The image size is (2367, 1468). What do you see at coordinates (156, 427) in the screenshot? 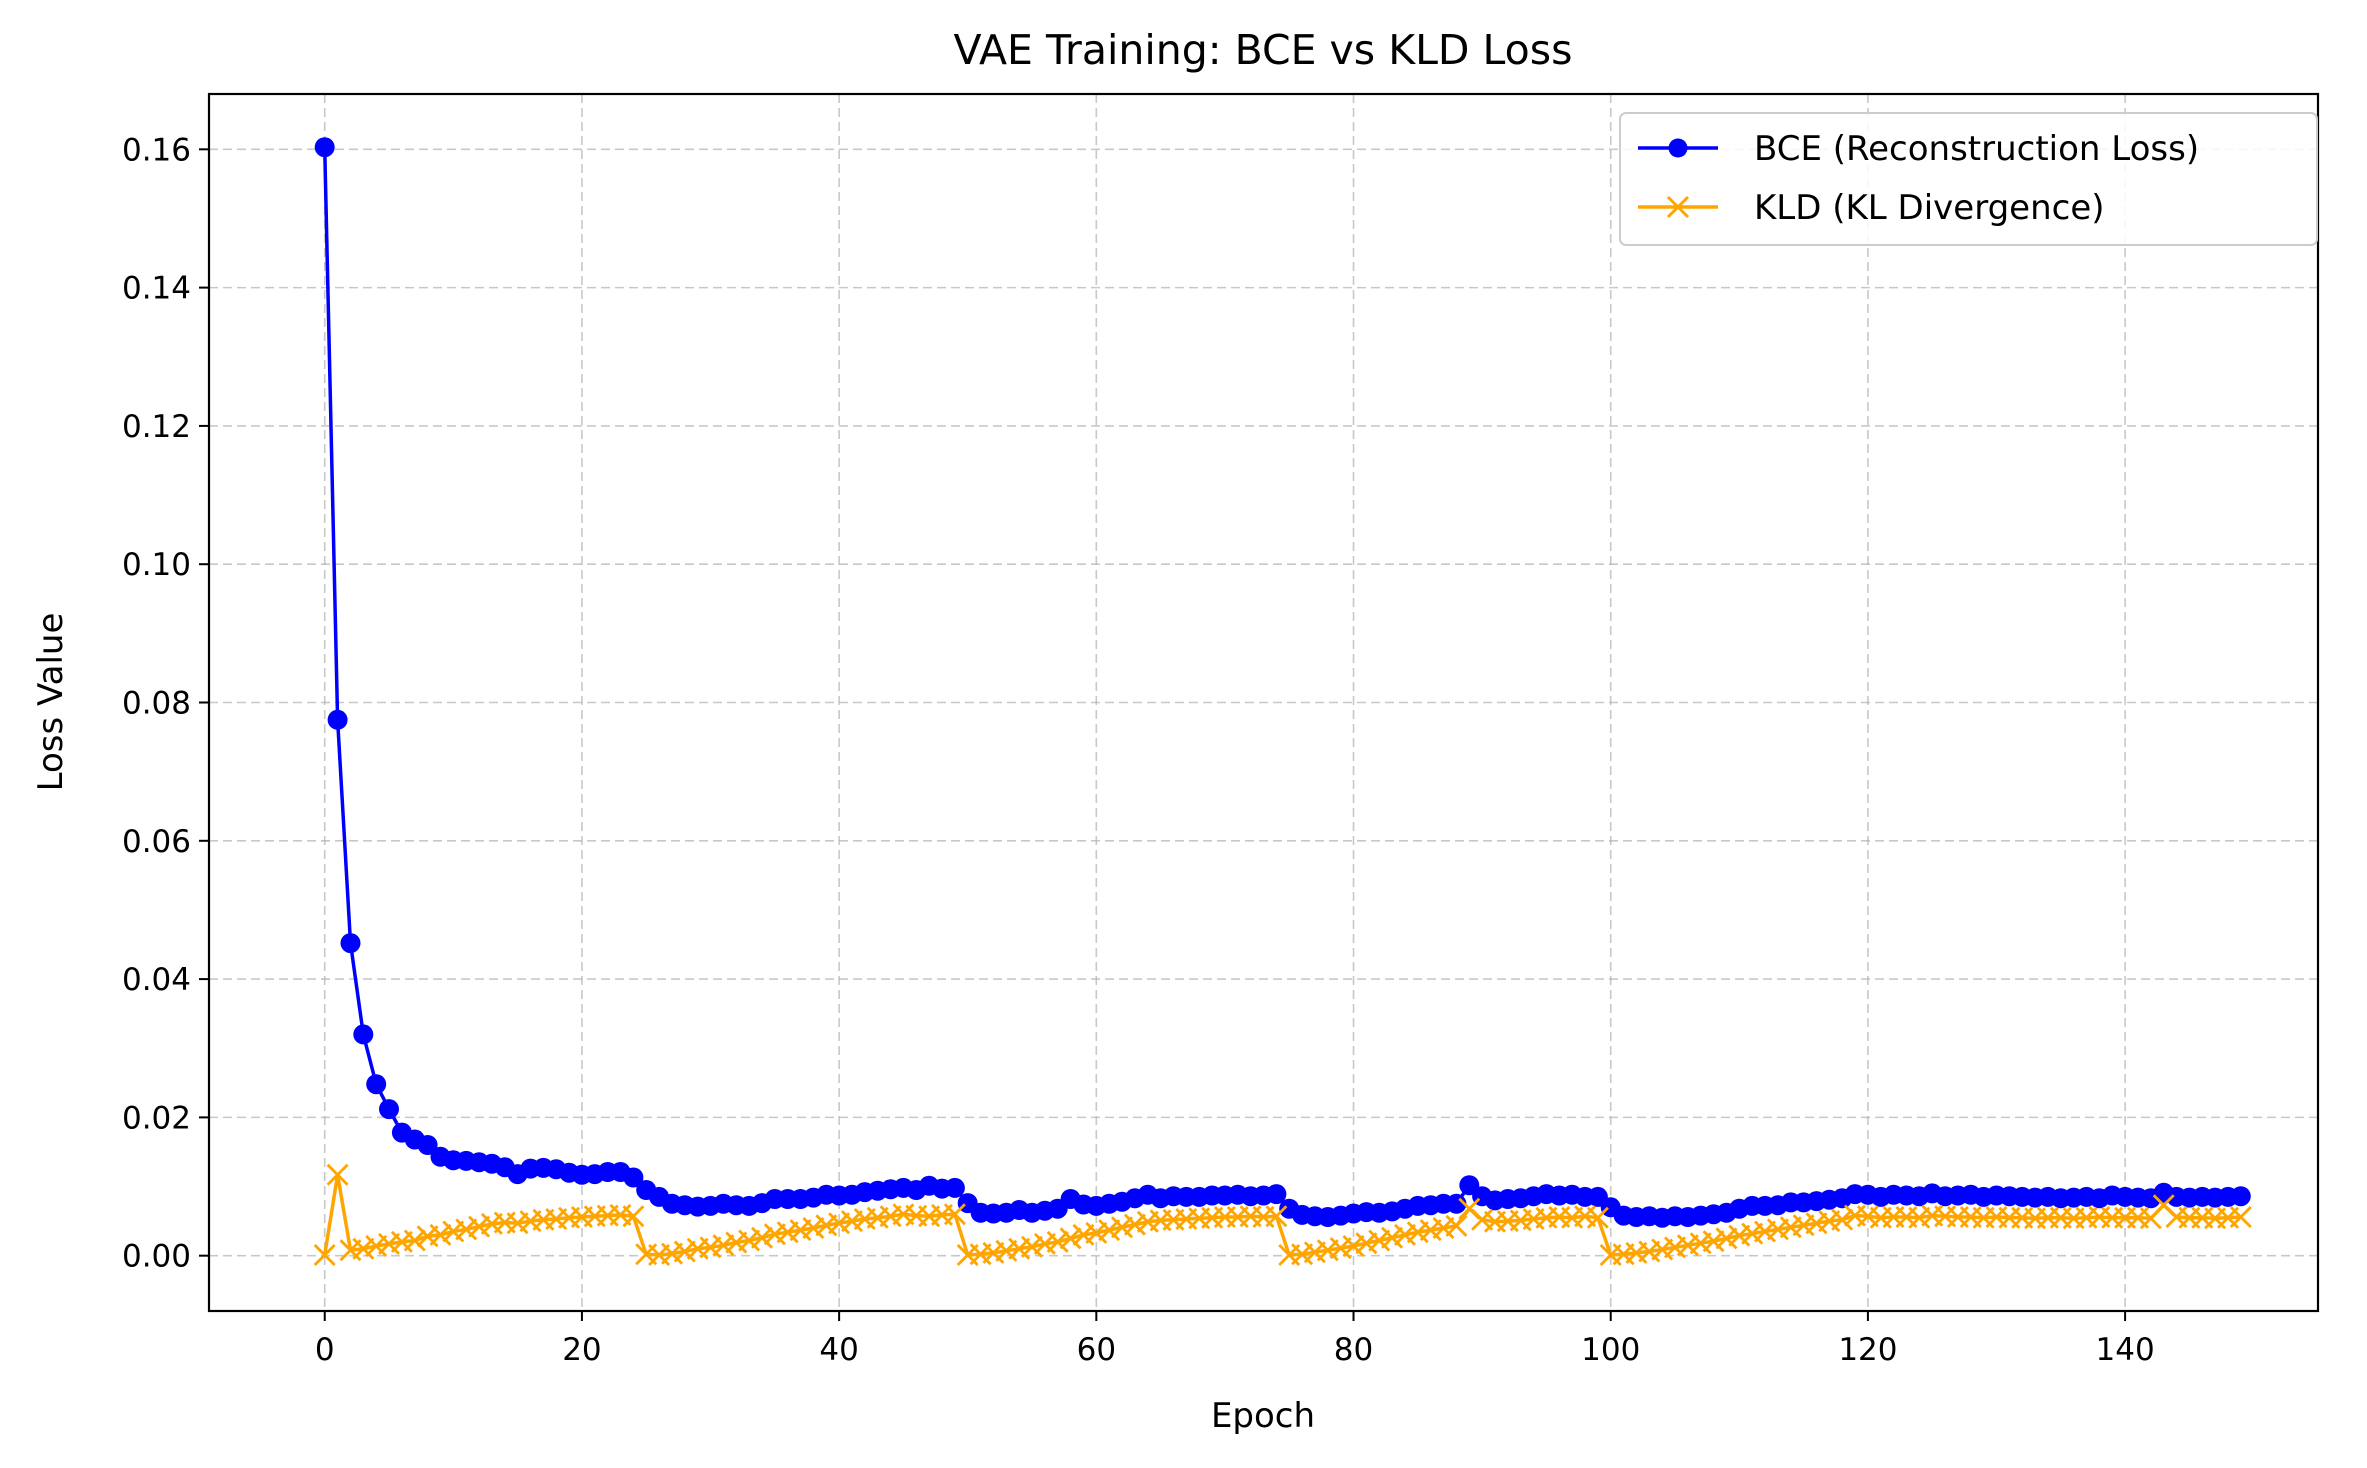
I see `y-tick-label: 0.12` at bounding box center [156, 427].